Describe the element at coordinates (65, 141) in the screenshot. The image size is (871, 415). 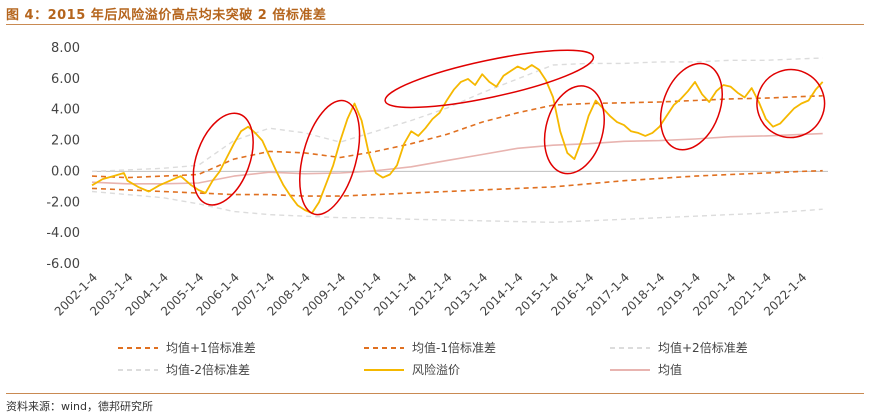
I see `y-tick-label: 2.00` at that location.